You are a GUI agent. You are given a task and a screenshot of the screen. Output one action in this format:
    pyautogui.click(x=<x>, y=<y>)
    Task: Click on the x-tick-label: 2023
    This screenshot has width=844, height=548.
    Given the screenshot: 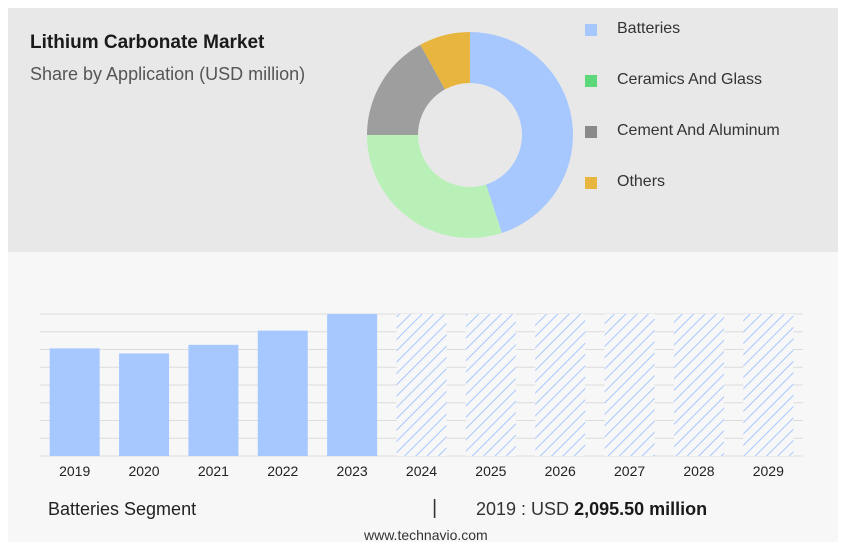 What is the action you would take?
    pyautogui.click(x=352, y=471)
    